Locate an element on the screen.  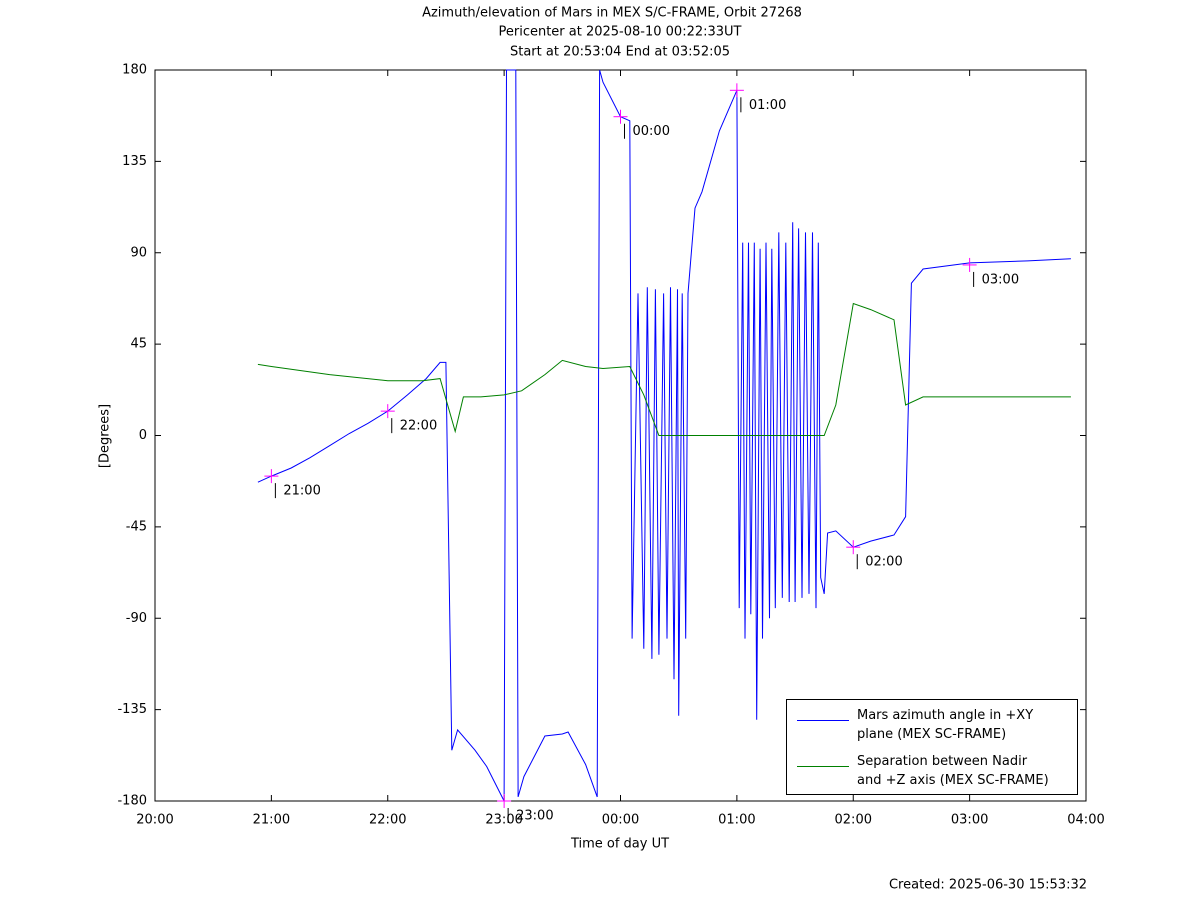
x-tick-label: 02:00 is located at coordinates (853, 820).